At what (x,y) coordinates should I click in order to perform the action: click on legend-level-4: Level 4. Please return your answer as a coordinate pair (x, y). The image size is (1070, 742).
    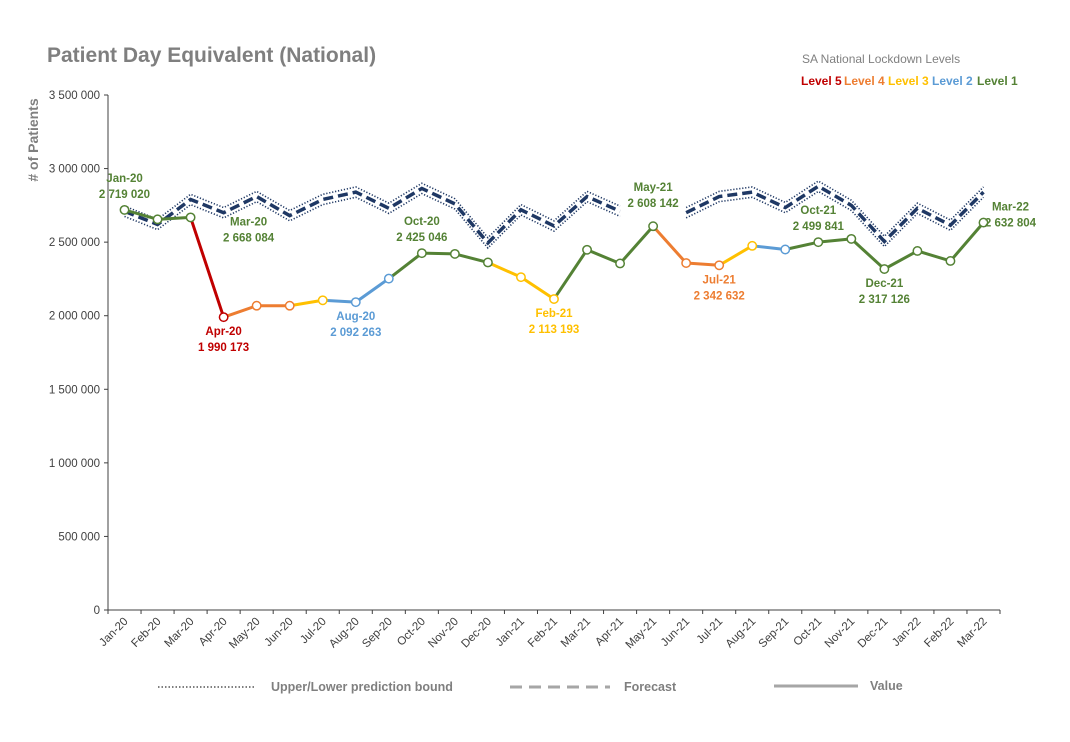
    Looking at the image, I should click on (864, 81).